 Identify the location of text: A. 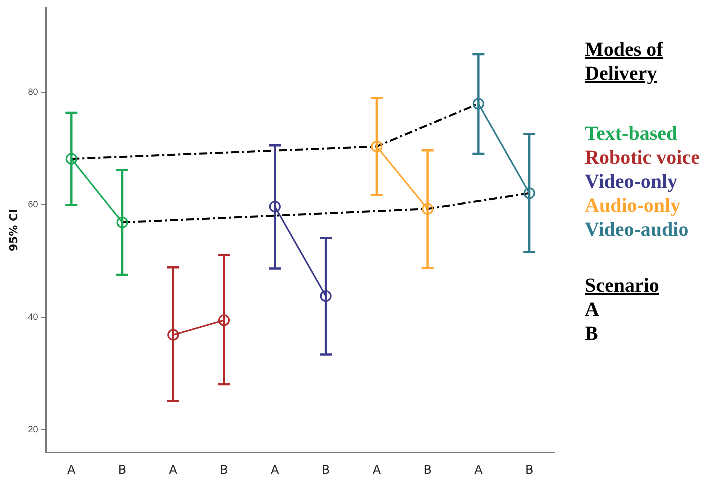
(592, 310).